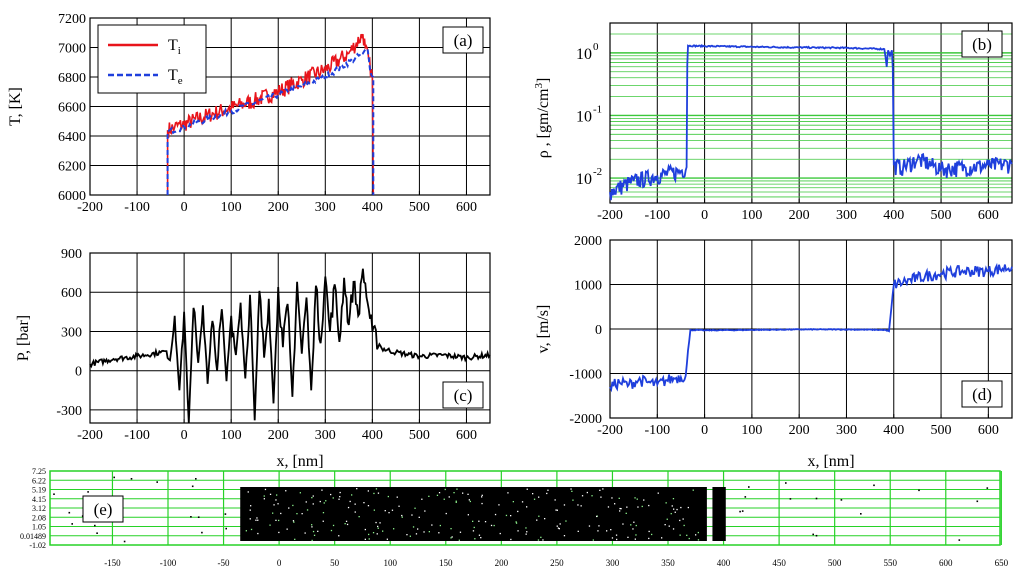 Image resolution: width=1023 pixels, height=574 pixels. Describe the element at coordinates (799, 430) in the screenshot. I see `panel-d-x-tick-label: 200` at that location.